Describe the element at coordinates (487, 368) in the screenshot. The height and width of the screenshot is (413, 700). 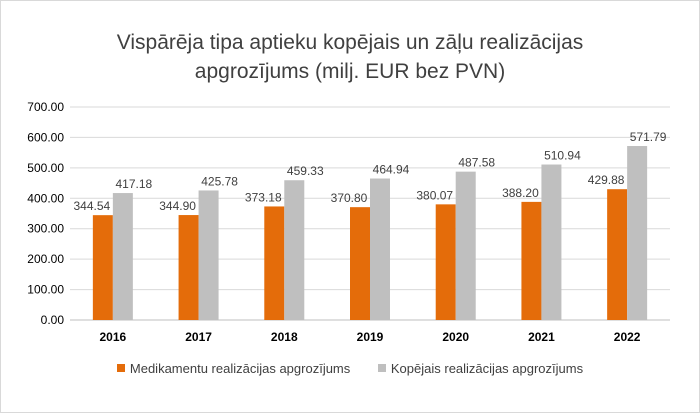
I see `legend-label-kopejais: Kopējais realizācijas apgrozījums` at that location.